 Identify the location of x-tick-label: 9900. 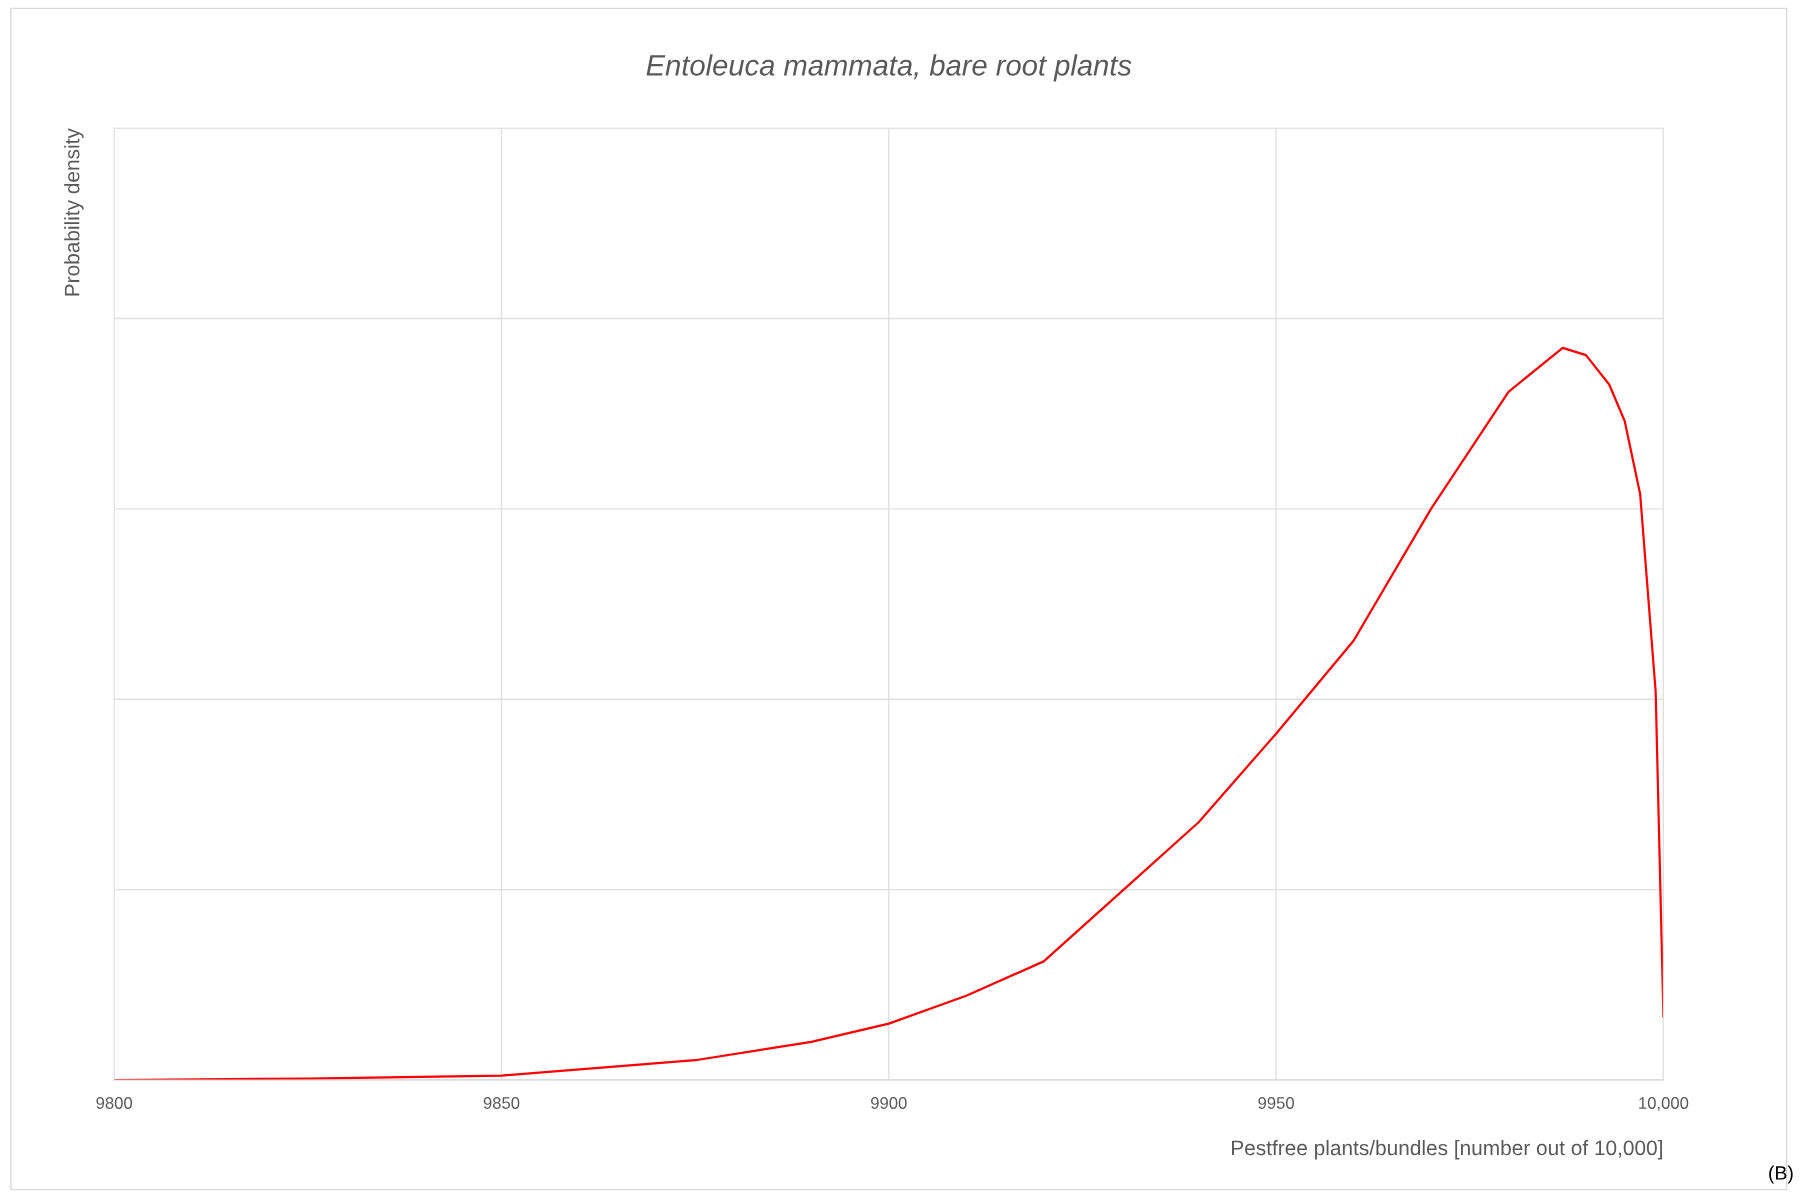
(889, 1103).